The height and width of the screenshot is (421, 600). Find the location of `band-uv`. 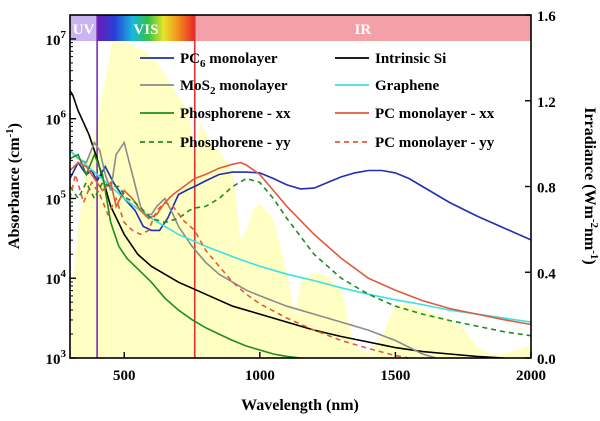

band-uv is located at coordinates (84, 28).